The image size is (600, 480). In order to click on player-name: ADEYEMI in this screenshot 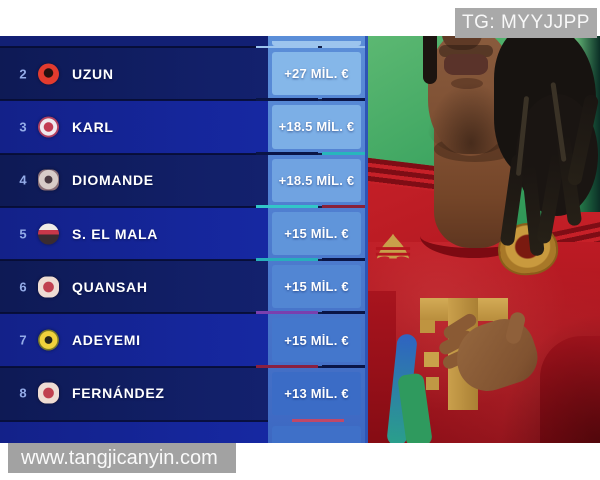, I will do `click(106, 340)`.